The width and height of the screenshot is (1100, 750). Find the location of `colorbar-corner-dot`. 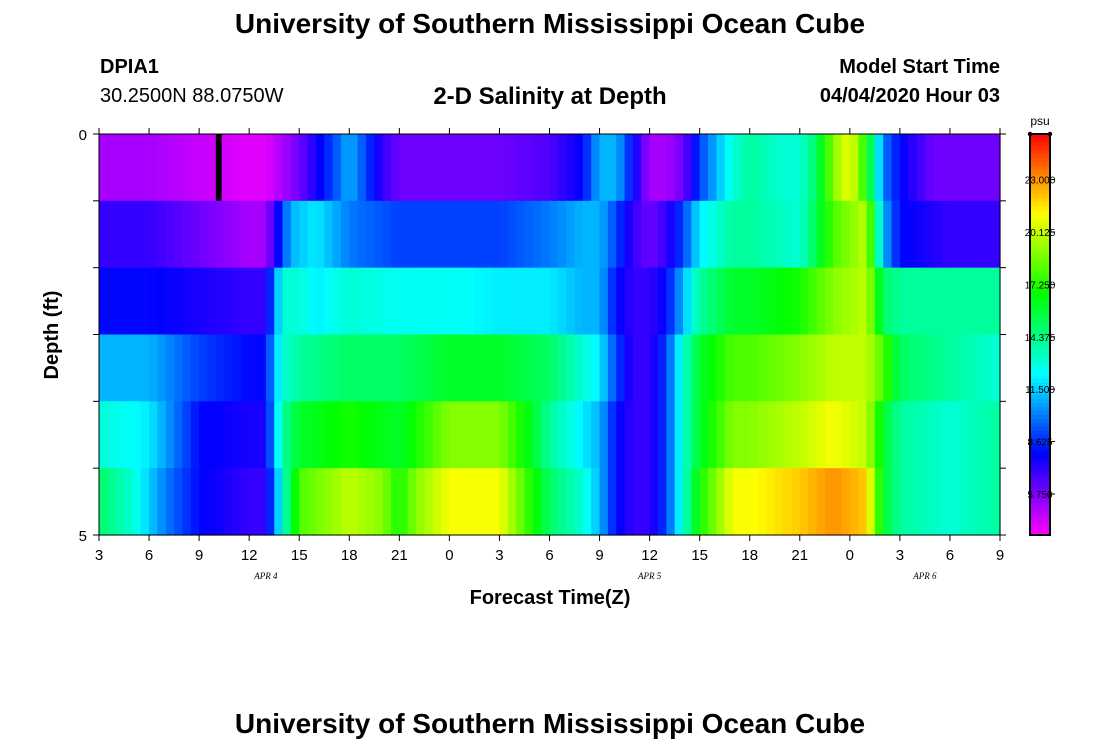

colorbar-corner-dot is located at coordinates (1050, 134).